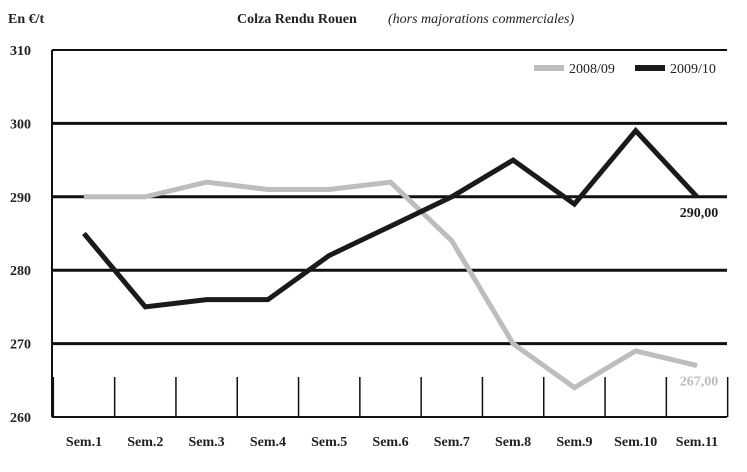  I want to click on end-value-label: 290,00, so click(699, 213).